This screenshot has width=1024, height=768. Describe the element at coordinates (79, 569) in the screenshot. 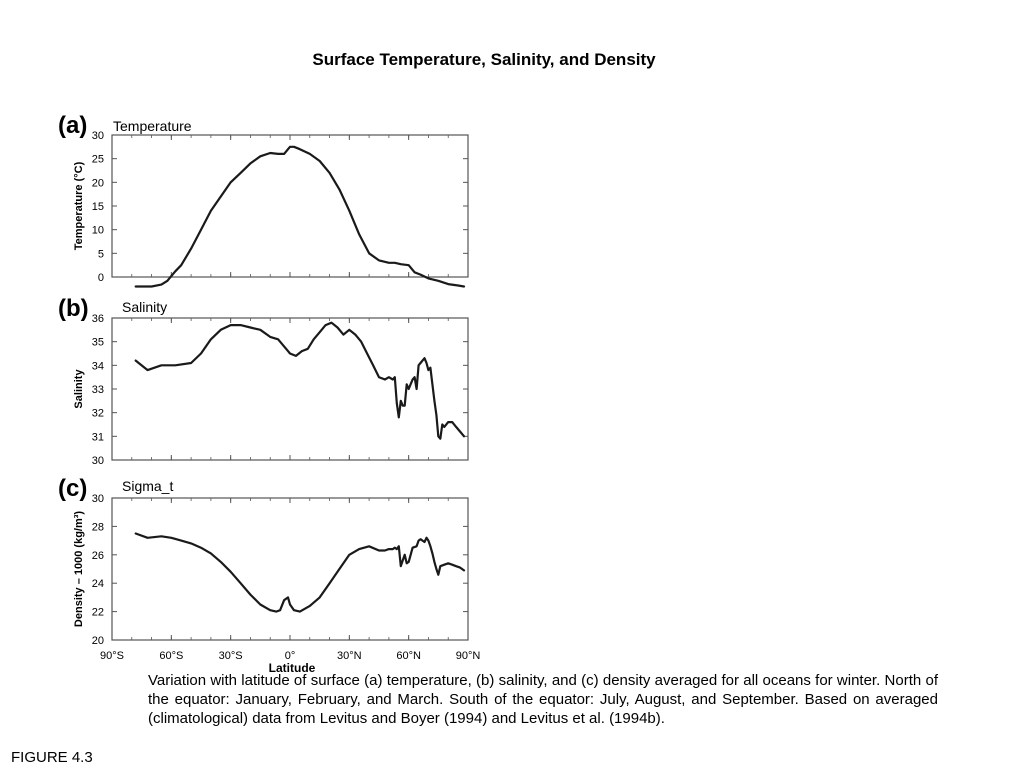

I see `y-axis-label: Density – 1000 (kg/m³)` at that location.